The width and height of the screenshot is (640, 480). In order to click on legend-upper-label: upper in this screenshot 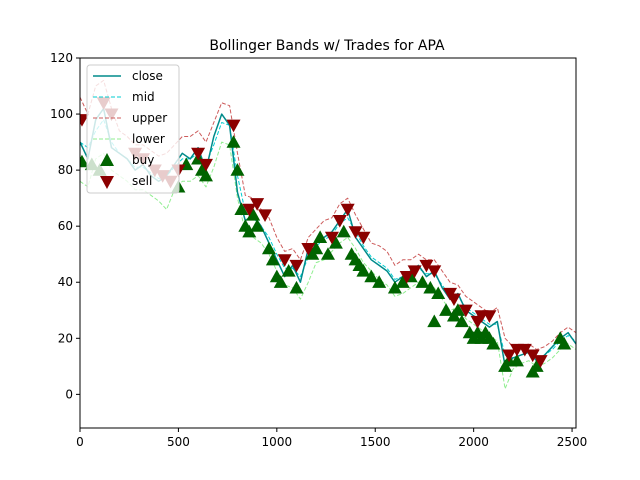, I will do `click(149, 118)`.